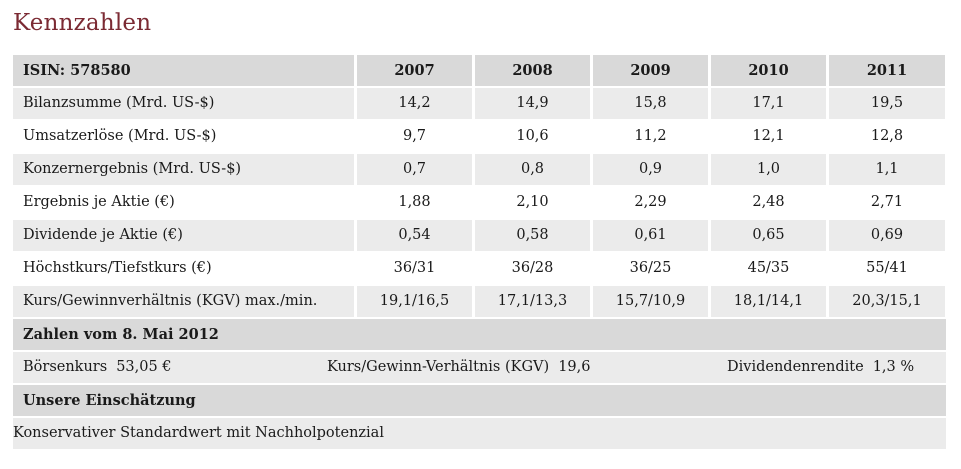 The image size is (961, 469). What do you see at coordinates (414, 301) in the screenshot?
I see `cell-value: 19,1/16,5` at bounding box center [414, 301].